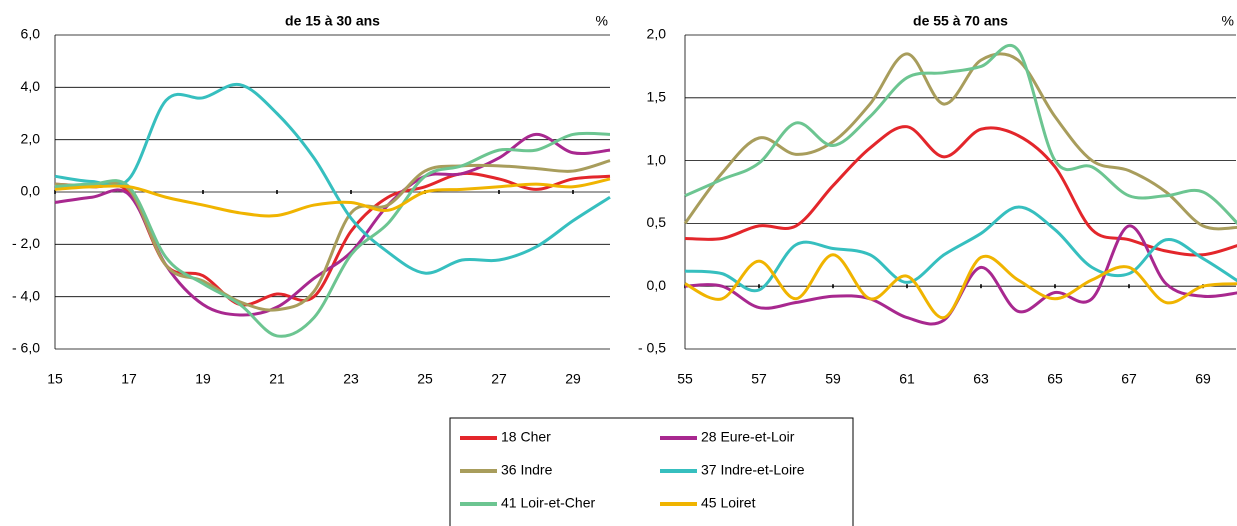 The image size is (1237, 526). Describe the element at coordinates (129, 379) in the screenshot. I see `x-tick-label: 17` at that location.